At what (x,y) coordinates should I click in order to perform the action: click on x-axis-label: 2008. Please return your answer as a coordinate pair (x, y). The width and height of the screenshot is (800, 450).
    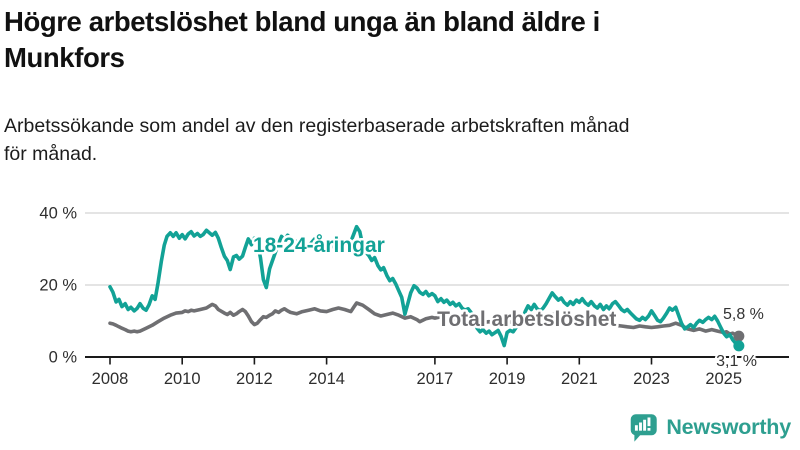
    Looking at the image, I should click on (110, 379).